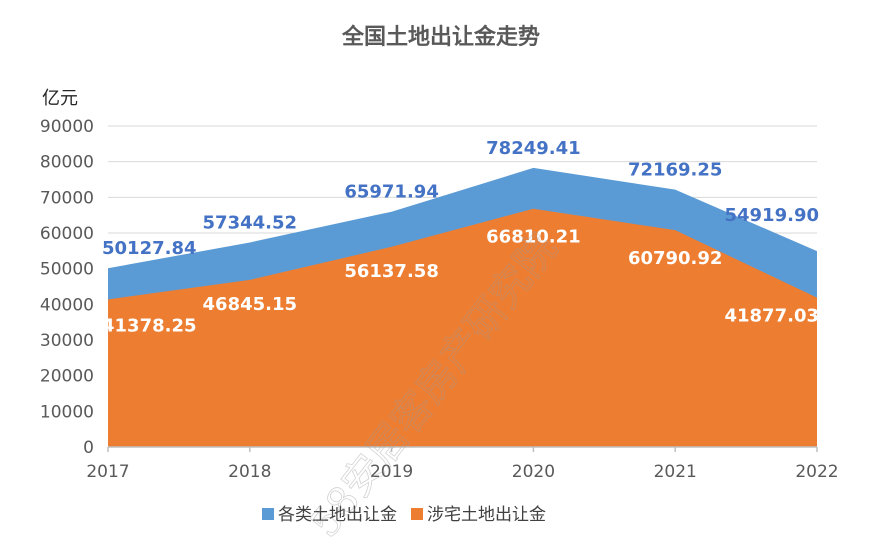 This screenshot has width=883, height=555. Describe the element at coordinates (486, 515) in the screenshot. I see `legend-entry: 涉宅土地出让金` at that location.